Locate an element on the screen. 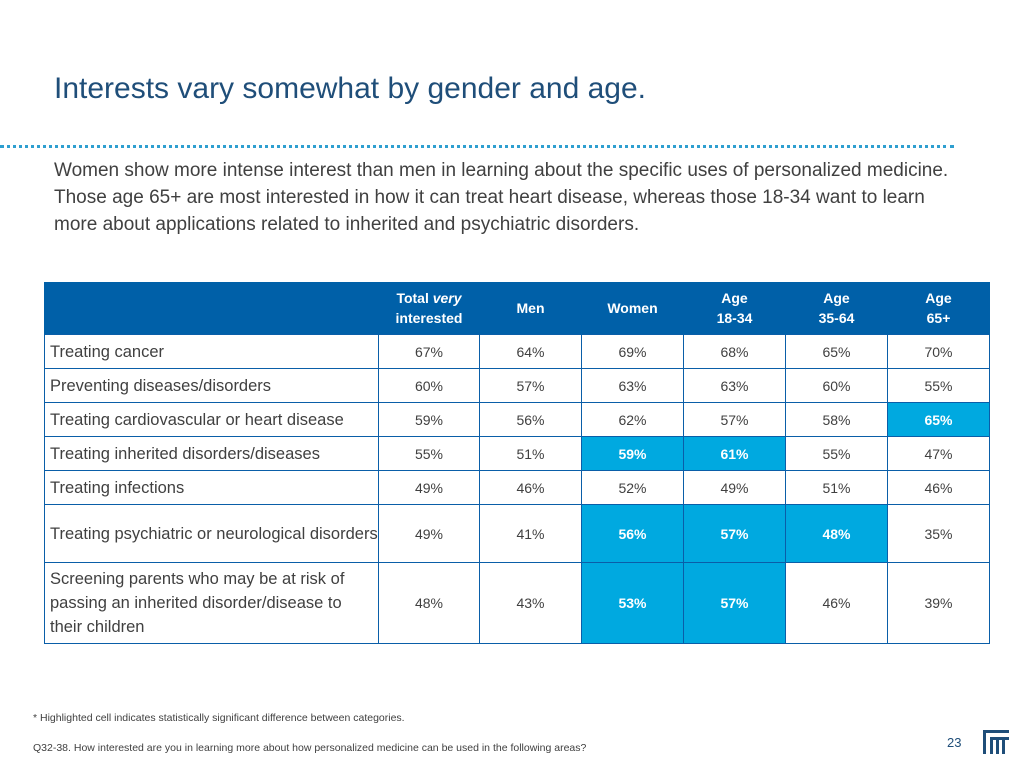 Image resolution: width=1024 pixels, height=768 pixels. cell-women: 52% is located at coordinates (632, 487).